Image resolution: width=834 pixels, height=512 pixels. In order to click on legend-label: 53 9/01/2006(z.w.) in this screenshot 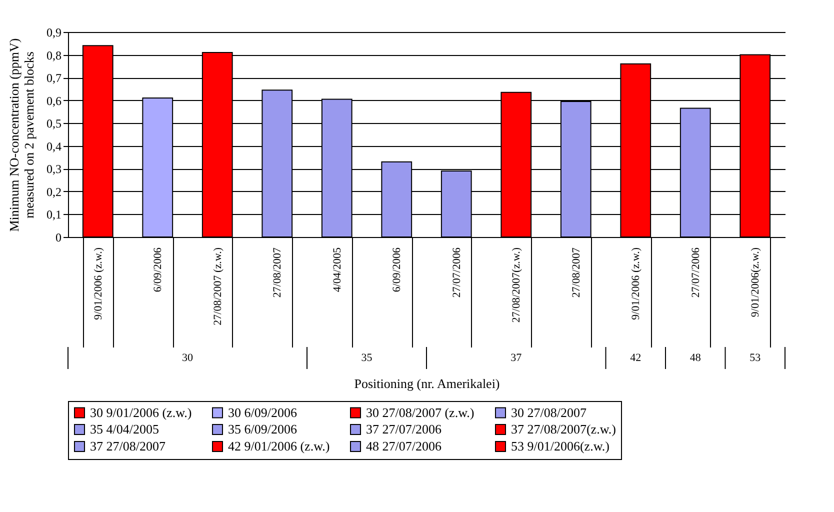, I will do `click(560, 446)`.